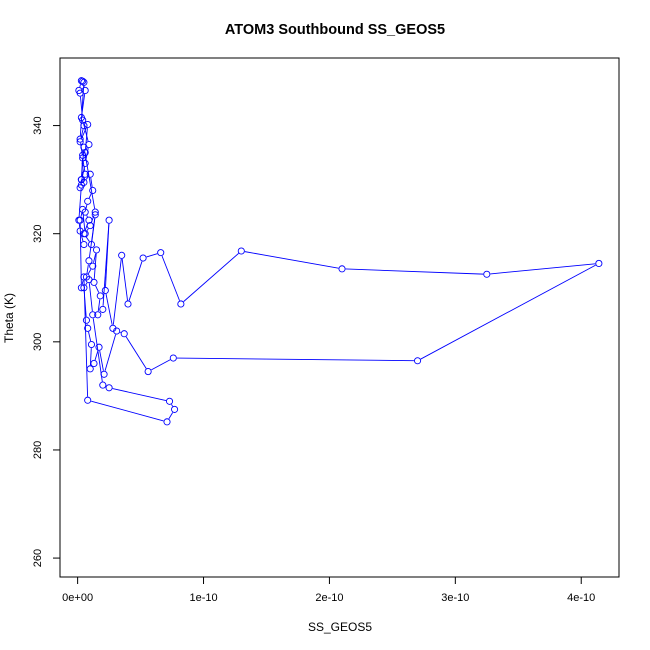  What do you see at coordinates (38, 125) in the screenshot?
I see `y-tick-label: 340` at bounding box center [38, 125].